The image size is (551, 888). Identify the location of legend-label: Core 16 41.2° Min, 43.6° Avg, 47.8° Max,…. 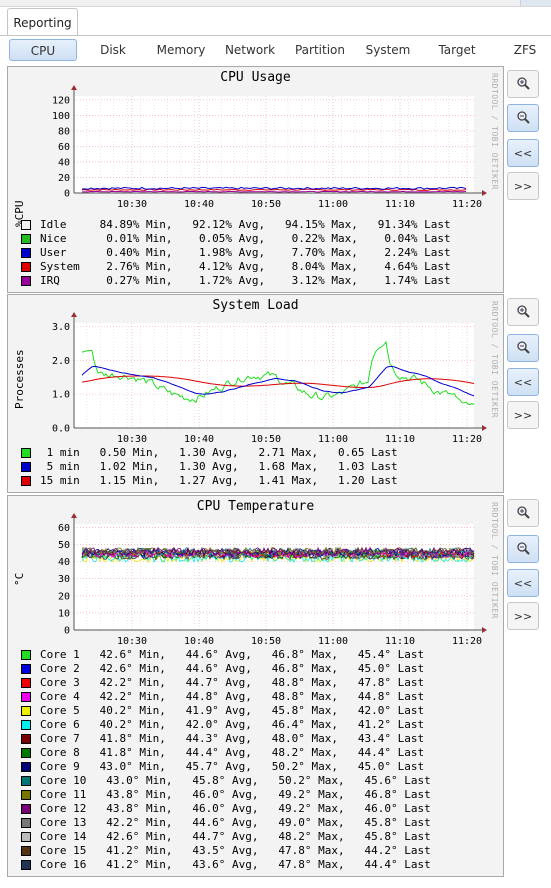
(235, 864).